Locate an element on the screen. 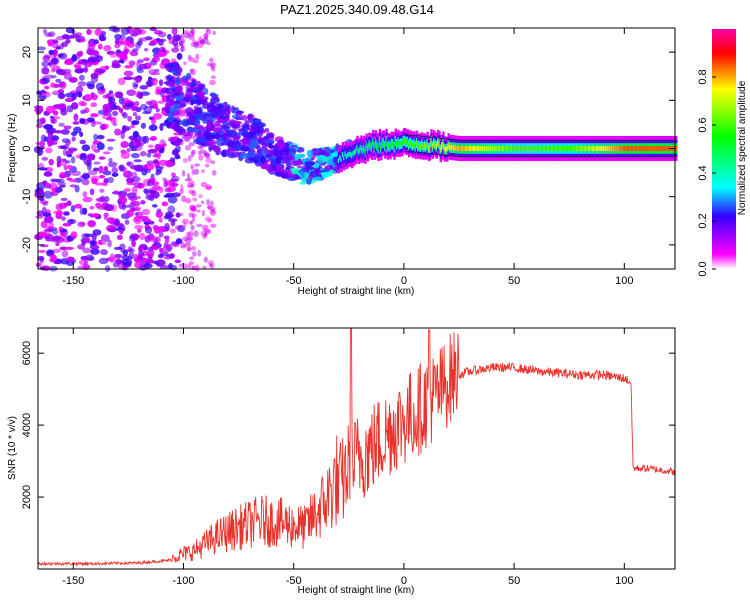  spectrogram-y-label: Frequency (Hz) is located at coordinates (12, 148).